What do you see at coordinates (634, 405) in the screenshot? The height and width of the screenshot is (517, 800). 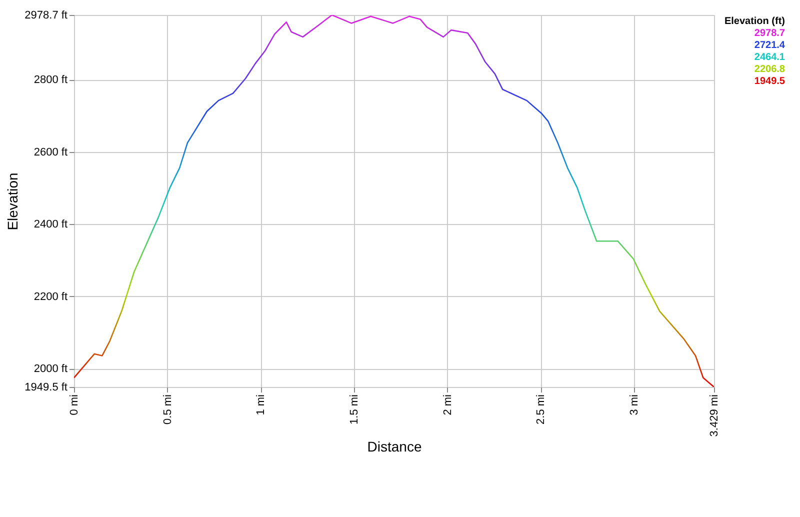 I see `x-tick-label: 3 mi` at bounding box center [634, 405].